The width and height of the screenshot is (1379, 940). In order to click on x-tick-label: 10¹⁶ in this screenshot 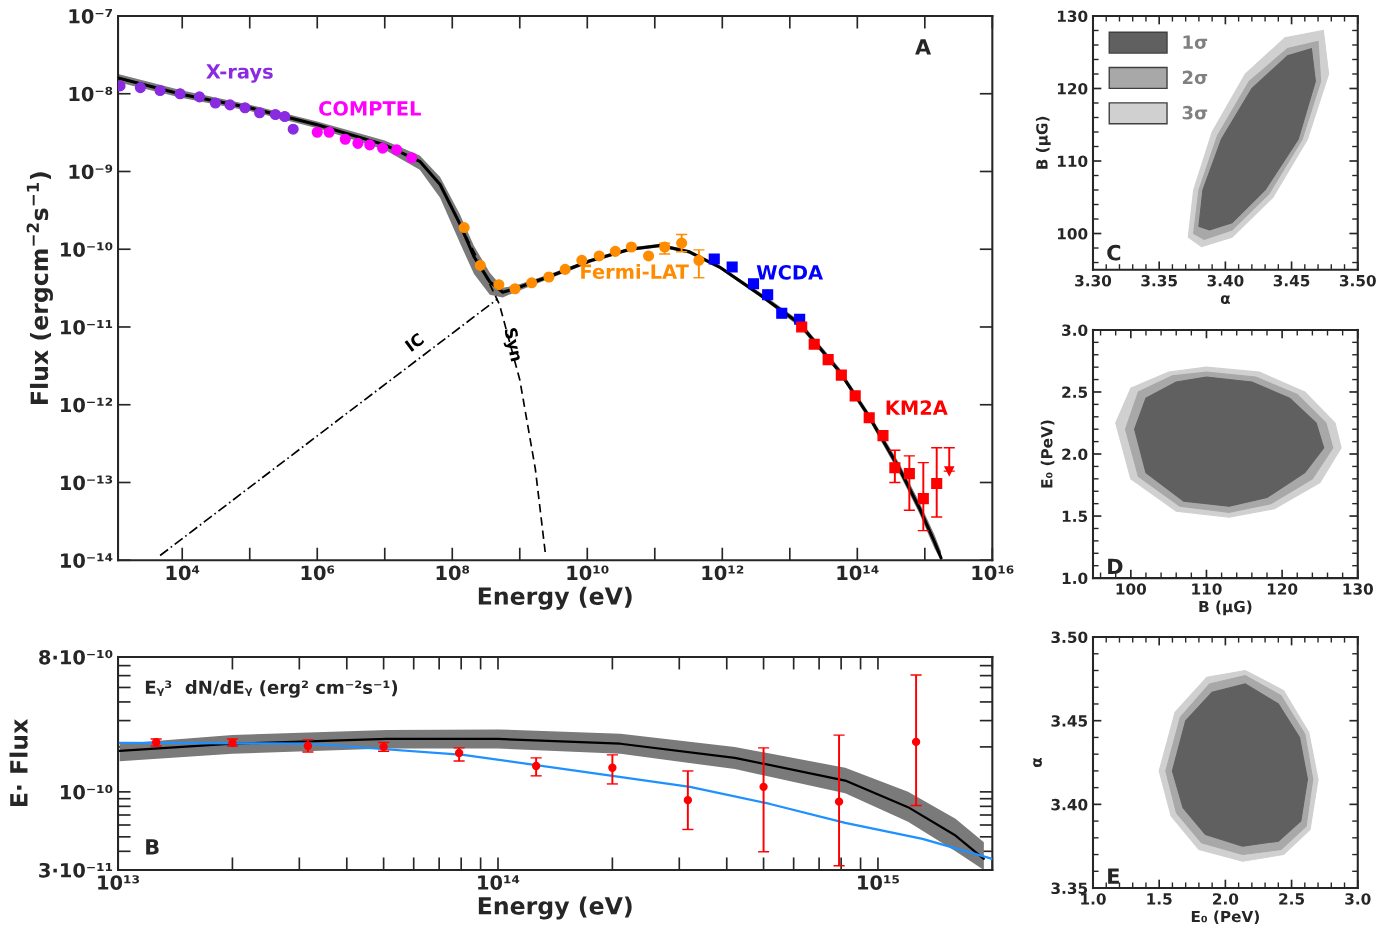, I will do `click(993, 573)`.